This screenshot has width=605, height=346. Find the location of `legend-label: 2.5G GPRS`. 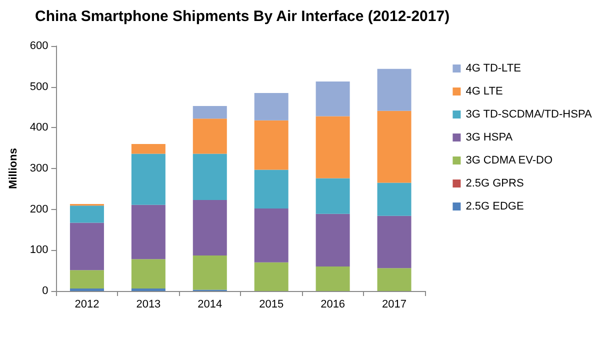

legend-label: 2.5G GPRS is located at coordinates (495, 184).